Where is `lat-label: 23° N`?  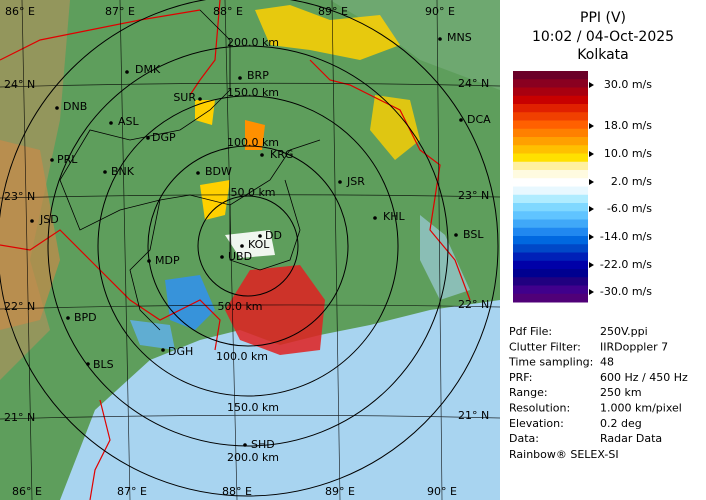
lat-label: 23° N is located at coordinates (19, 196).